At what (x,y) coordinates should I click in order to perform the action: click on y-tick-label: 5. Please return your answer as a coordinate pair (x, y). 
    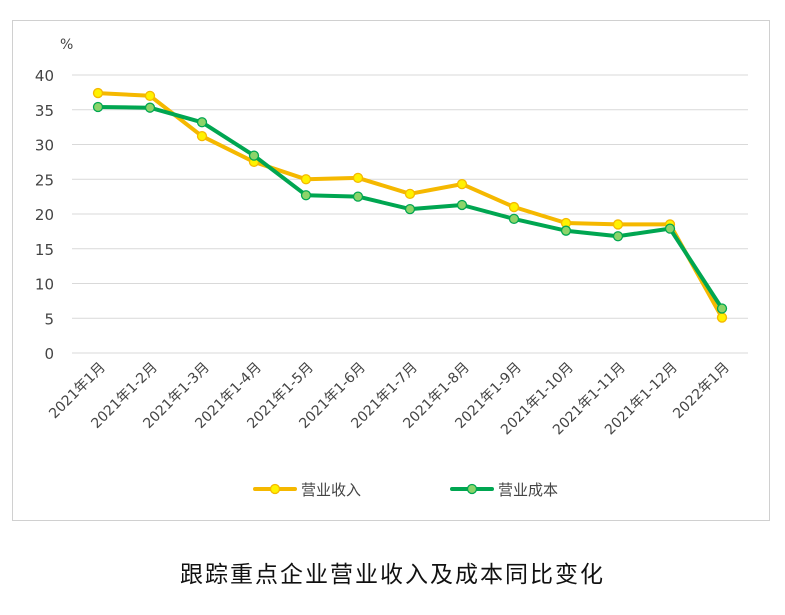
    Looking at the image, I should click on (49, 319).